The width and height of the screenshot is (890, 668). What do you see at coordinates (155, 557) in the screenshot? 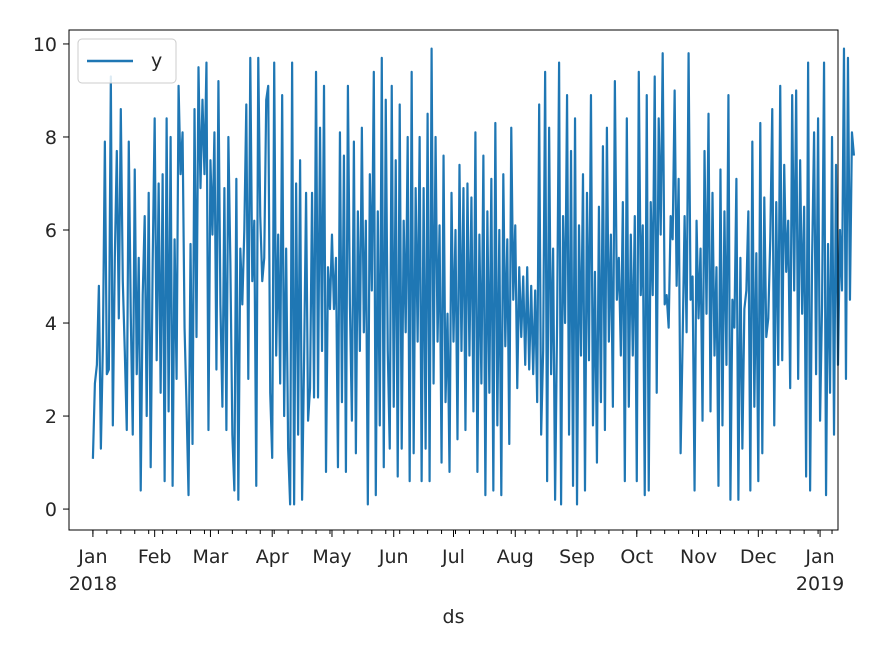
I see `x-tick-label: Feb` at bounding box center [155, 557].